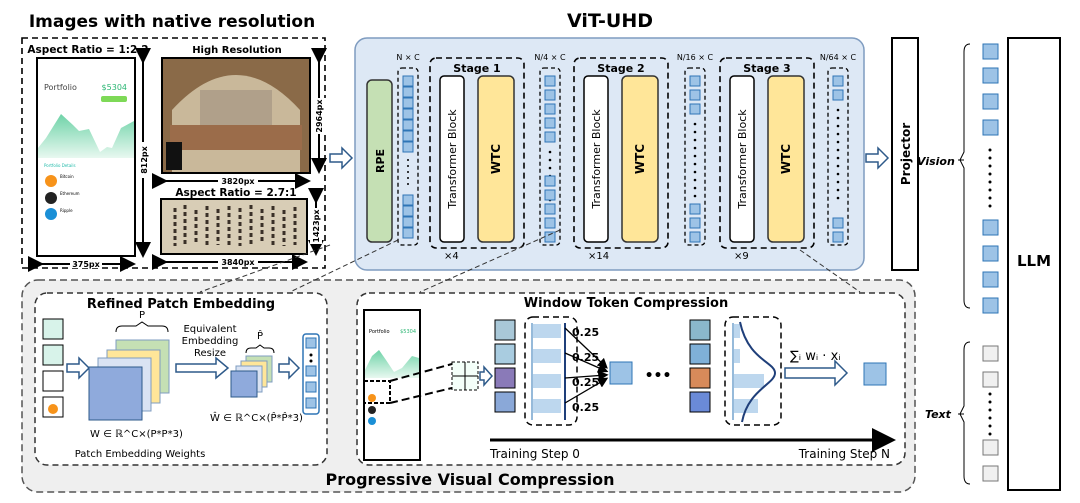 This screenshot has height=503, width=1080. I want to click on phone-height-label: 812px, so click(144, 159).